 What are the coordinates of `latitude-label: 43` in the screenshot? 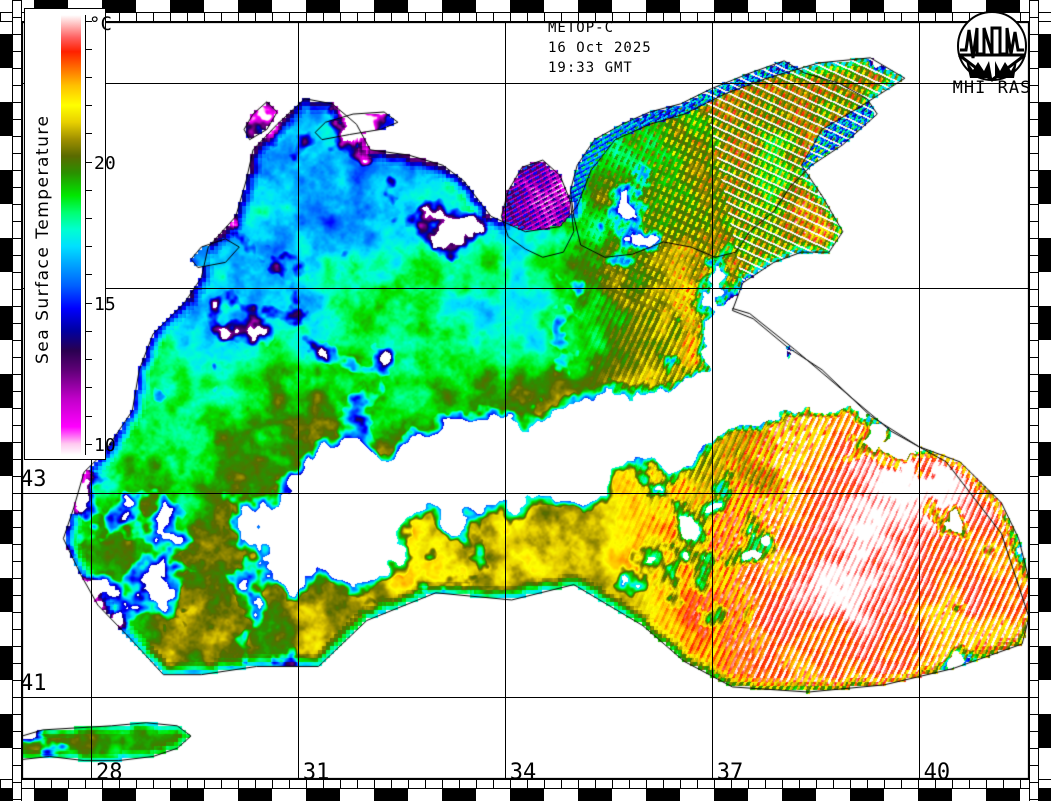 It's located at (33, 479).